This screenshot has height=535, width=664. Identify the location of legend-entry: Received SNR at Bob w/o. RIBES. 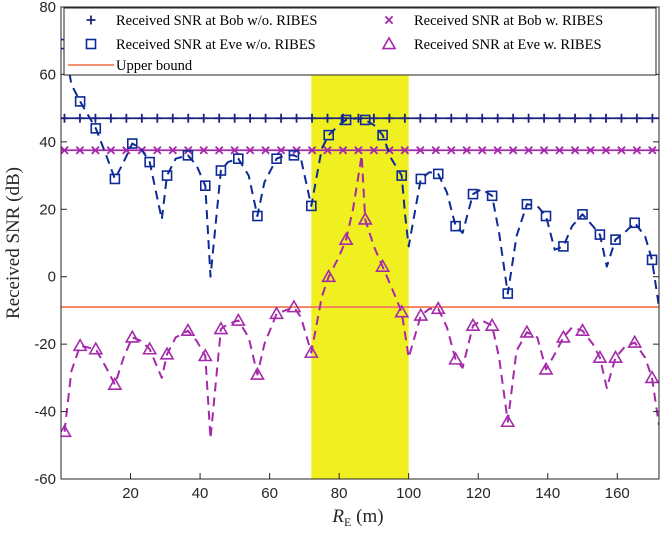
(201, 21).